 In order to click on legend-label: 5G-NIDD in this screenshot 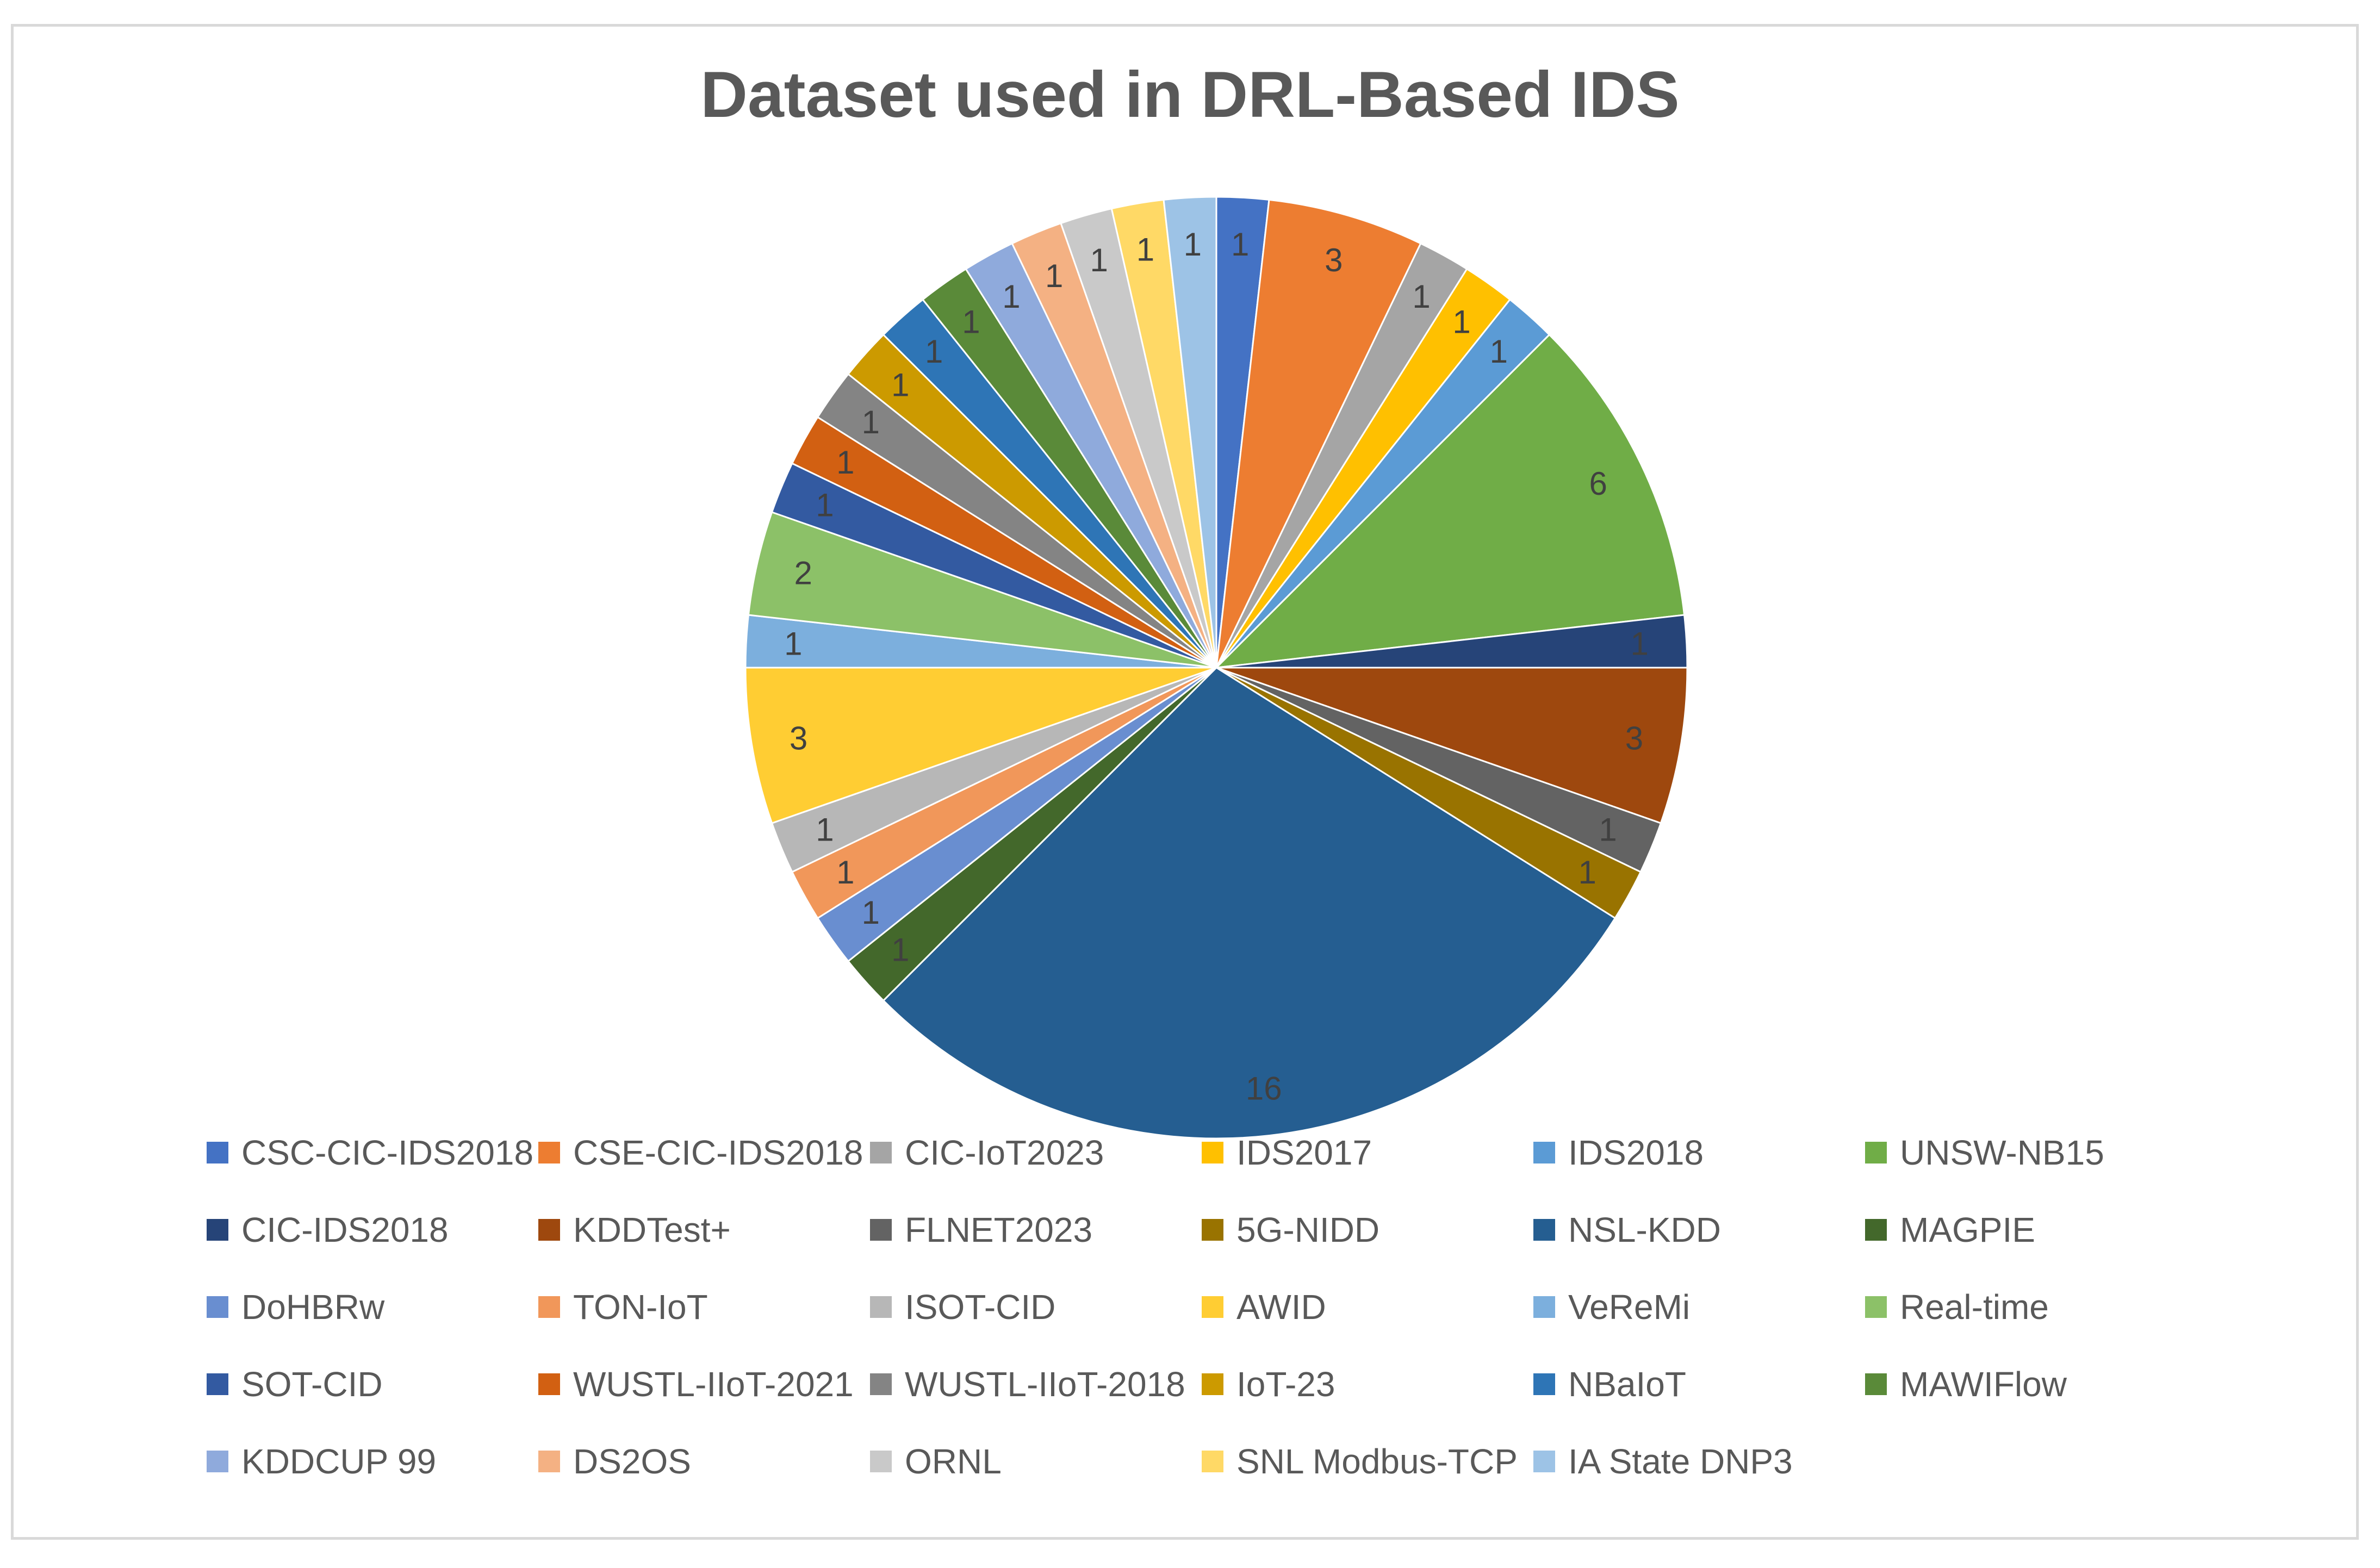, I will do `click(1308, 1229)`.